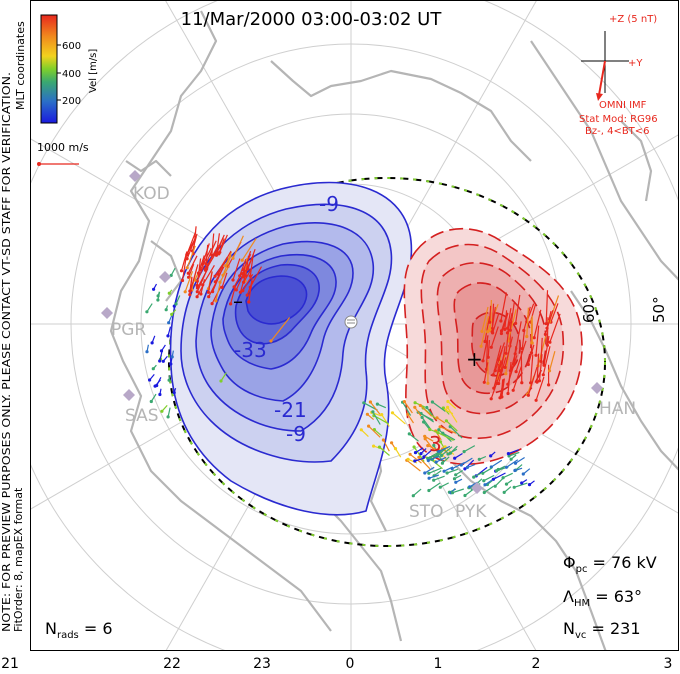 The height and width of the screenshot is (674, 680). What do you see at coordinates (618, 119) in the screenshot?
I see `imf-model: Stat Mod: RG96` at bounding box center [618, 119].